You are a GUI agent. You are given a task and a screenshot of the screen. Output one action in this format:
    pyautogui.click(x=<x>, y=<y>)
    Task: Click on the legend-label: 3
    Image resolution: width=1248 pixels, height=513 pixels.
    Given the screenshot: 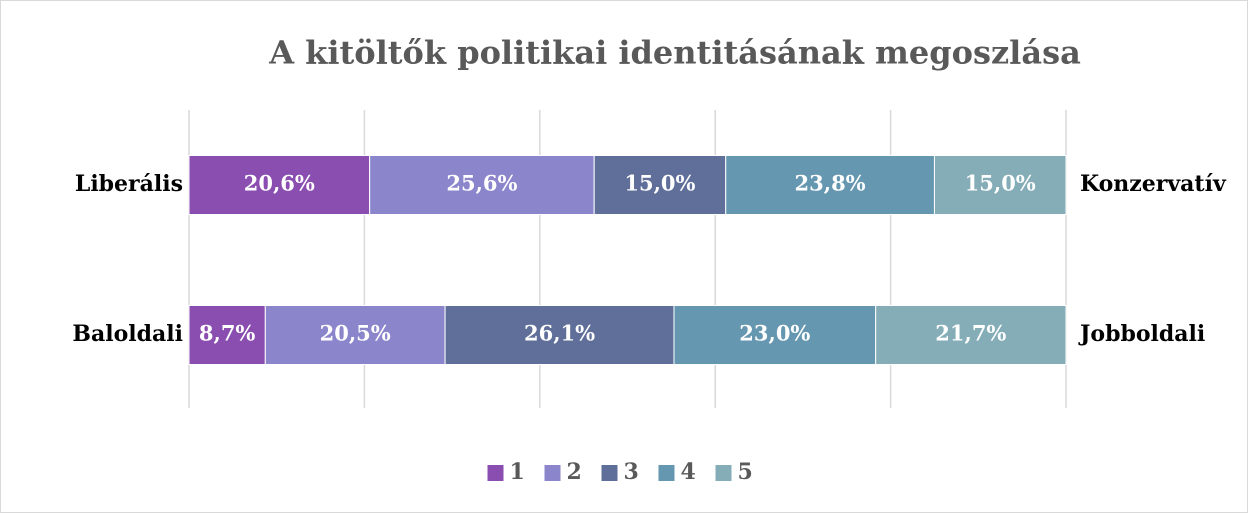 What is the action you would take?
    pyautogui.click(x=631, y=472)
    